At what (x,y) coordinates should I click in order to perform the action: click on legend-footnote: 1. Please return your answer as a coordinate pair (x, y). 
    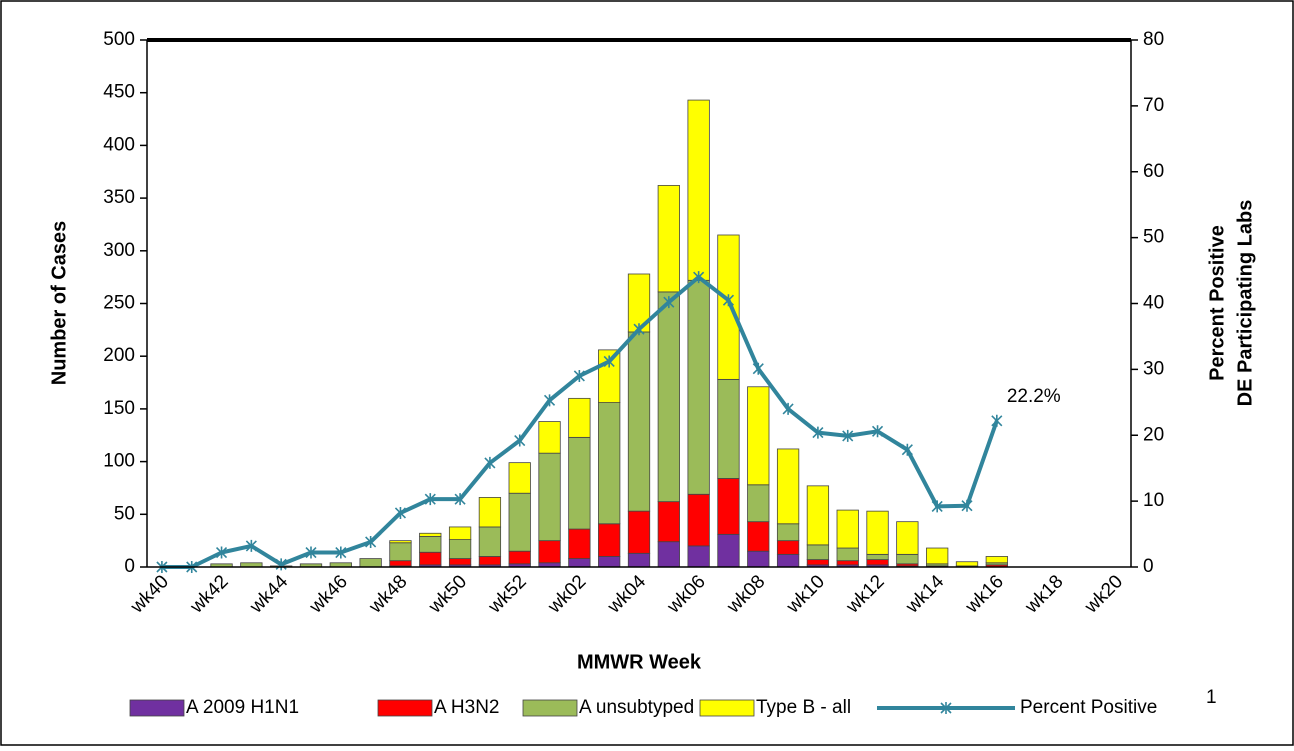
    Looking at the image, I should click on (1211, 697).